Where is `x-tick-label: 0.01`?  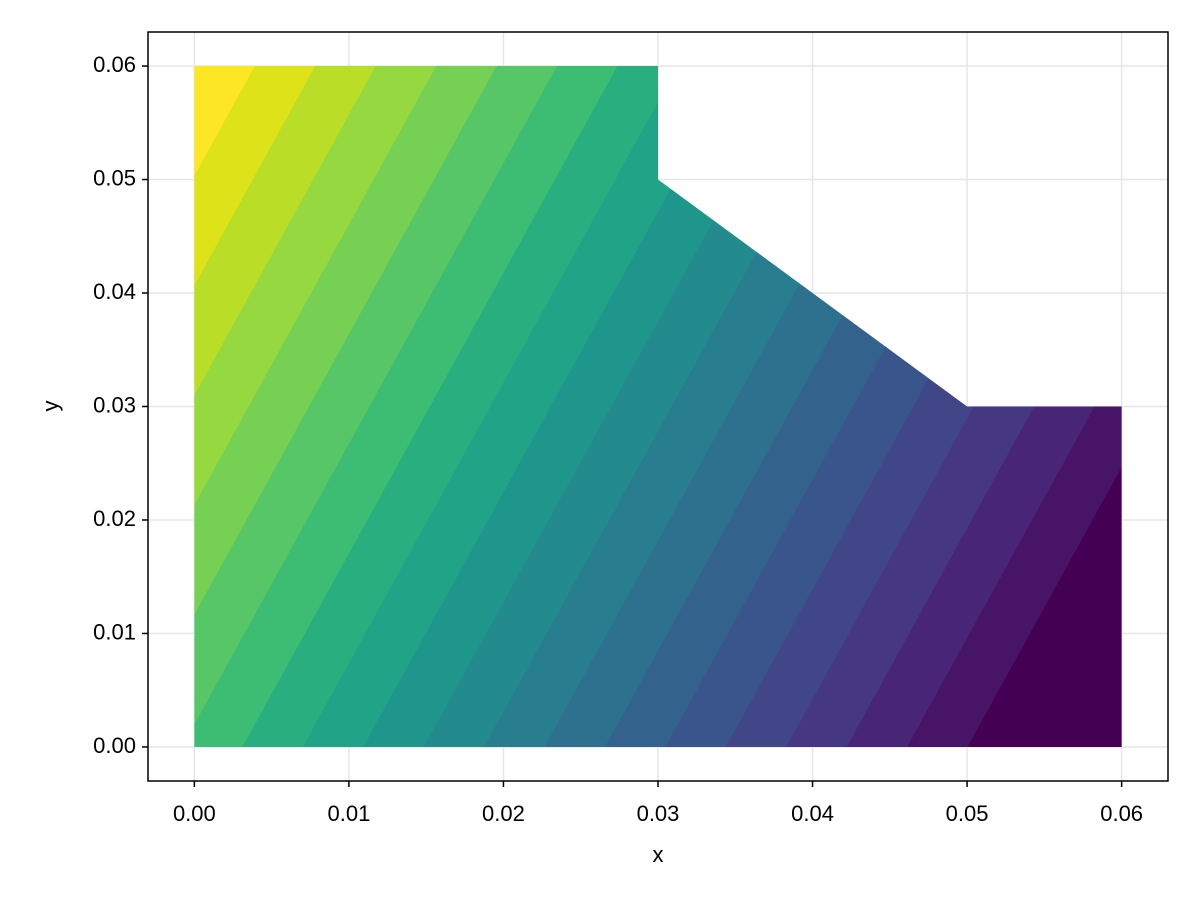 x-tick-label: 0.01 is located at coordinates (348, 813).